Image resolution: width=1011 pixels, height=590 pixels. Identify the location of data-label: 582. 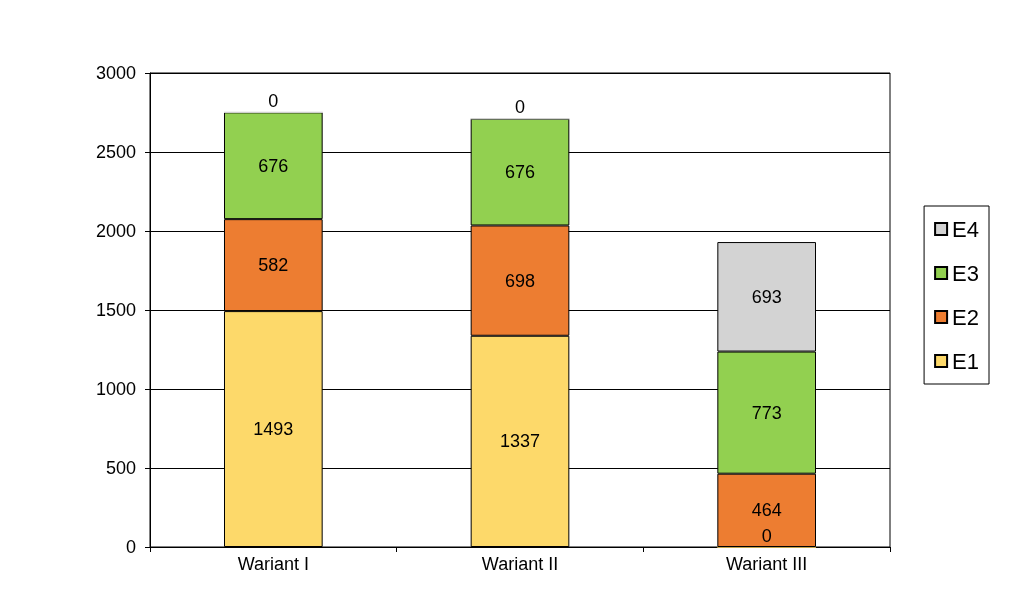
(273, 265).